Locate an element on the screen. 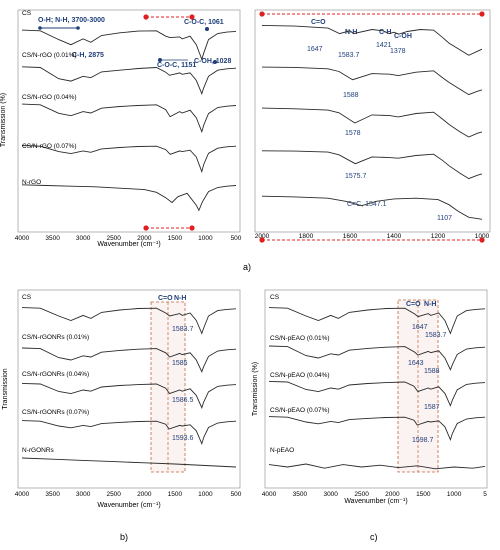  annot-1575: 1575.7 is located at coordinates (356, 176).